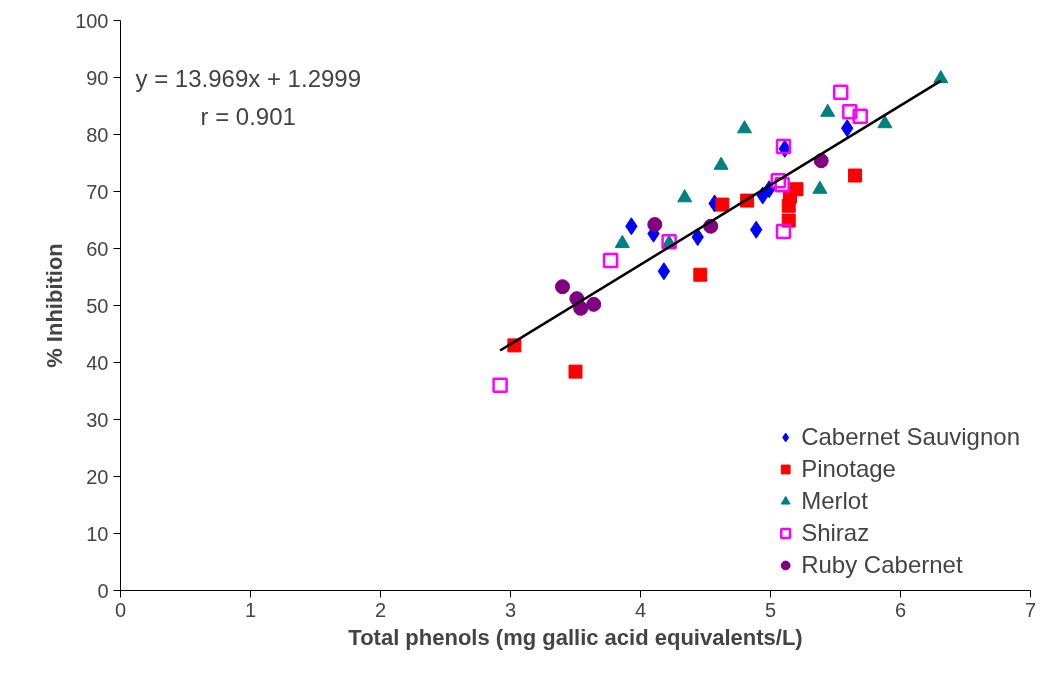  Describe the element at coordinates (55, 305) in the screenshot. I see `y-axis-title: % Inhibition` at that location.